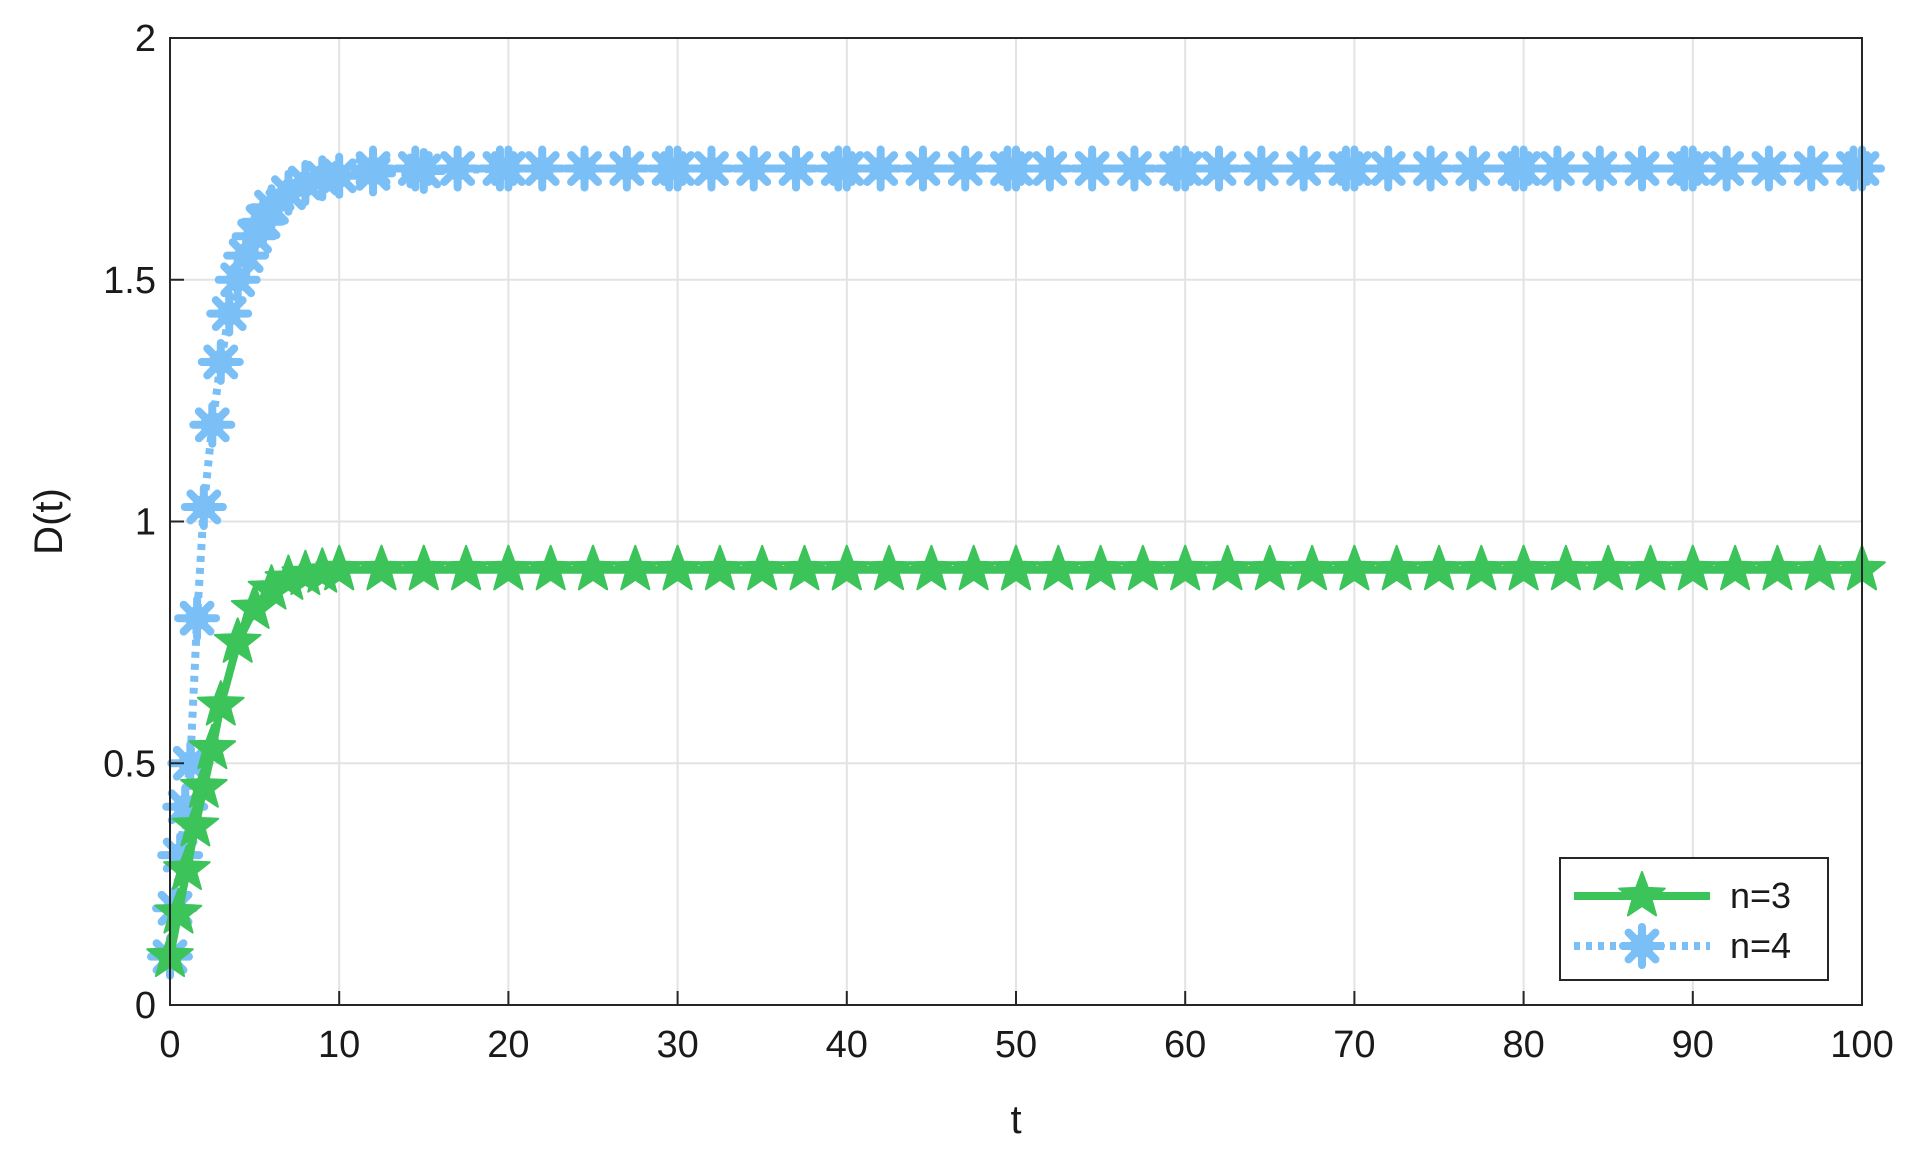  I want to click on x-tick-label: 100, so click(1861, 1045).